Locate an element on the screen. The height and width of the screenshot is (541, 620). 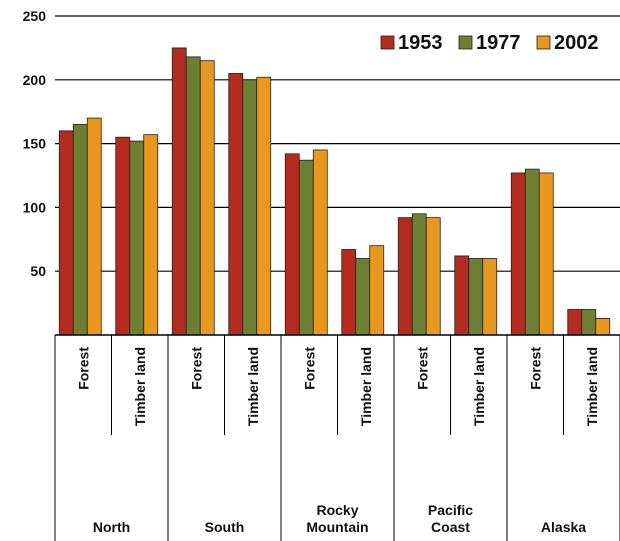
legend-swatch-1977 is located at coordinates (465, 42).